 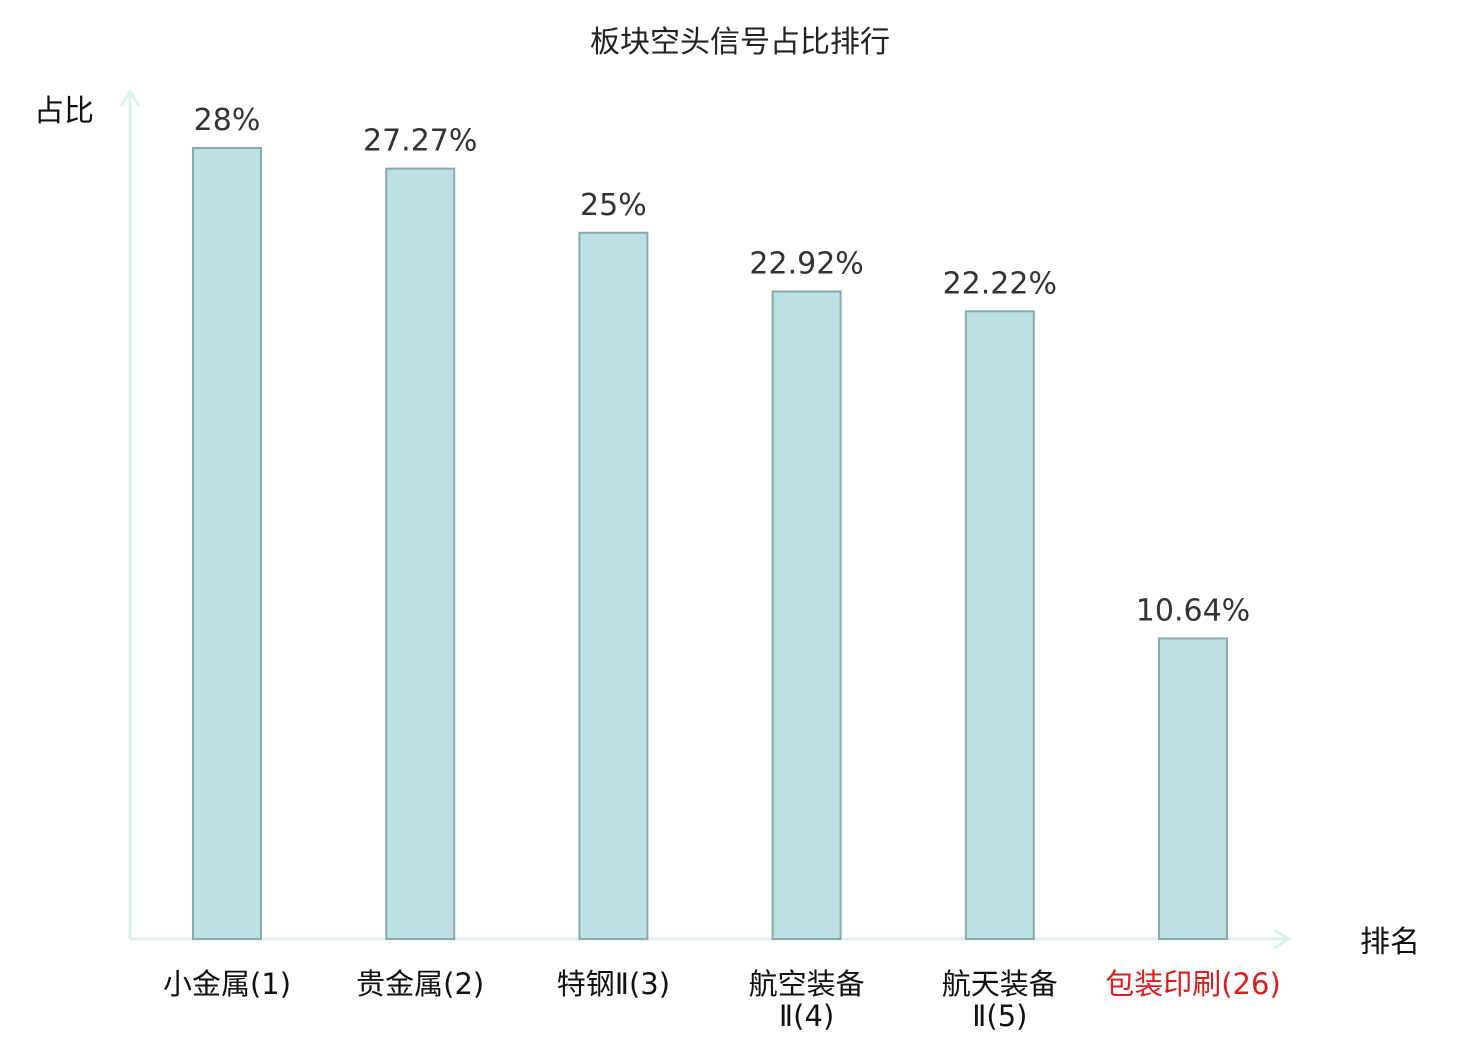 I want to click on x-tick-label: 特钢Ⅱ(3), so click(x=613, y=984).